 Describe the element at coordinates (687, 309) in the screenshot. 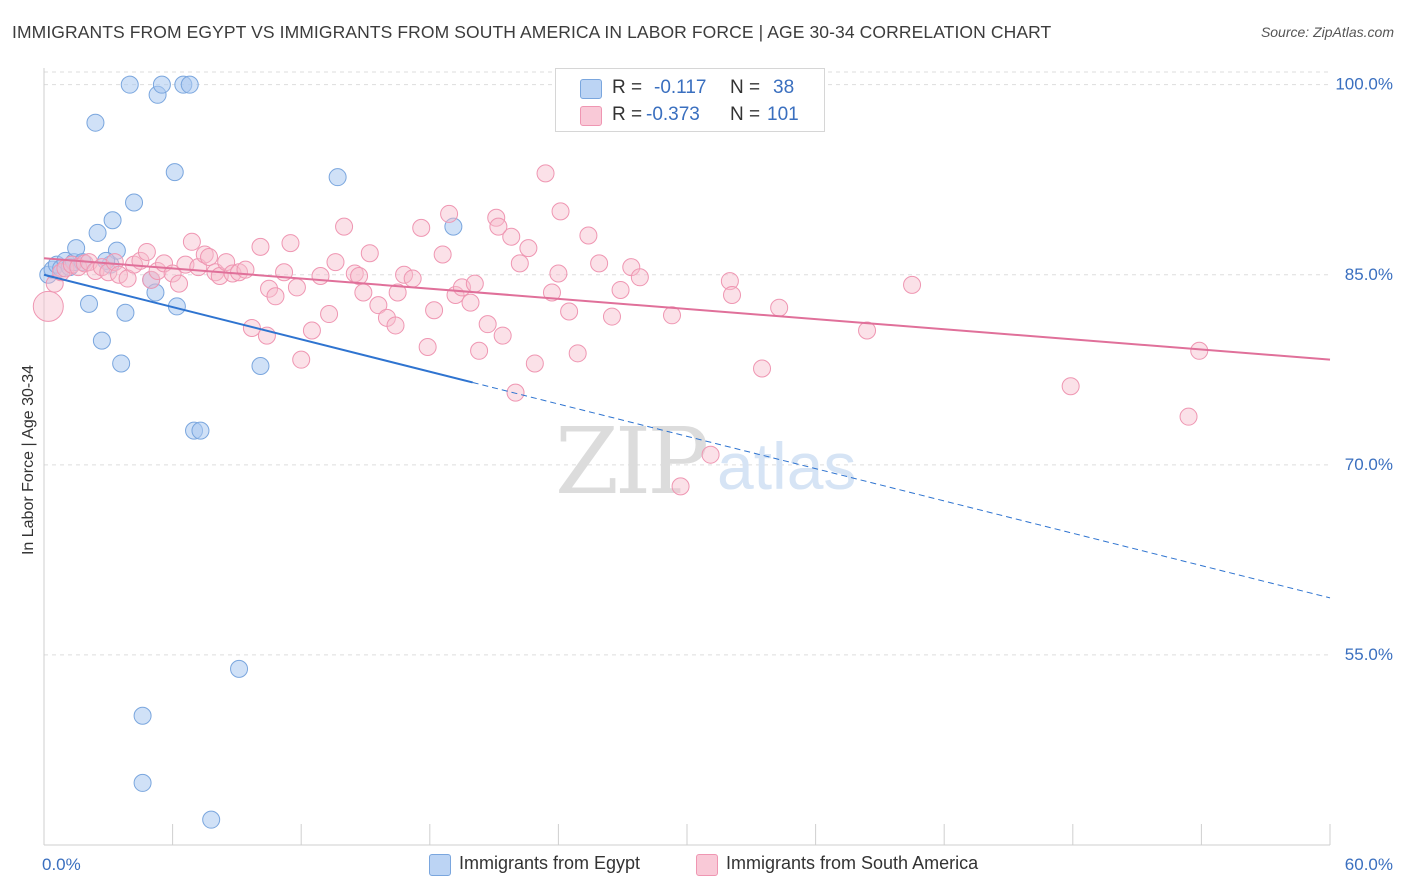

I see `south-america-trend-line` at that location.